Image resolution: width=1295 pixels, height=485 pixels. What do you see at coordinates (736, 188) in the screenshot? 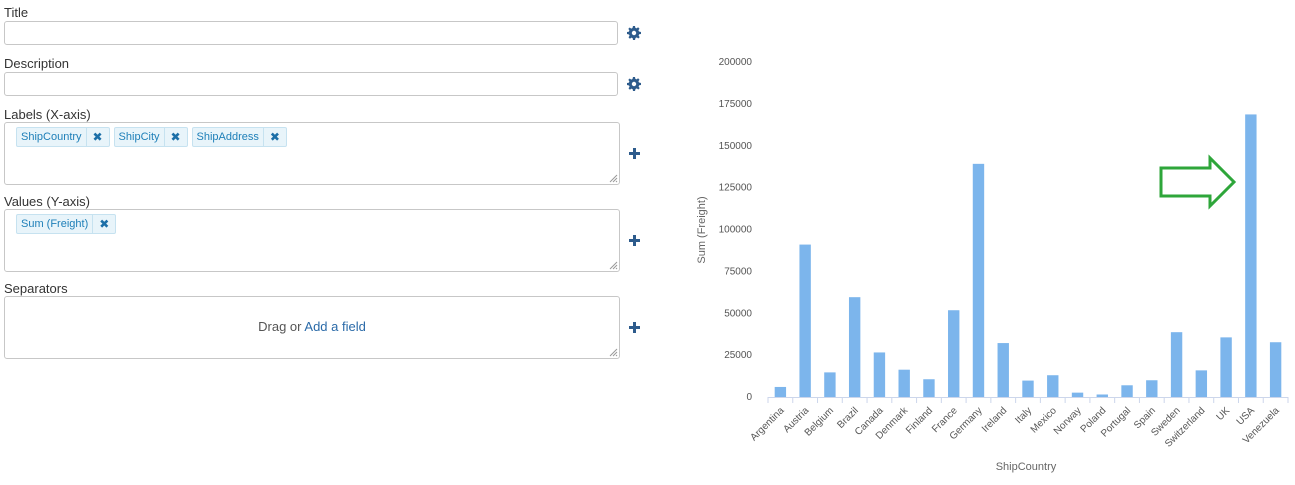
I see `y-tick-label: 125000` at bounding box center [736, 188].